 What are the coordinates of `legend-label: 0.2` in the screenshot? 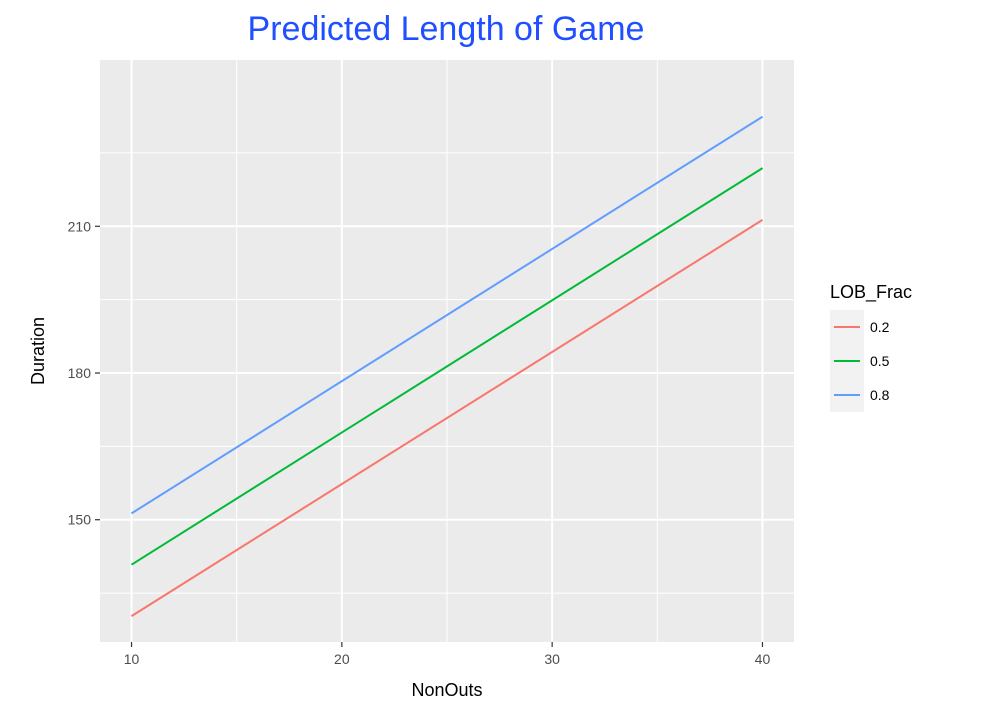 It's located at (880, 327).